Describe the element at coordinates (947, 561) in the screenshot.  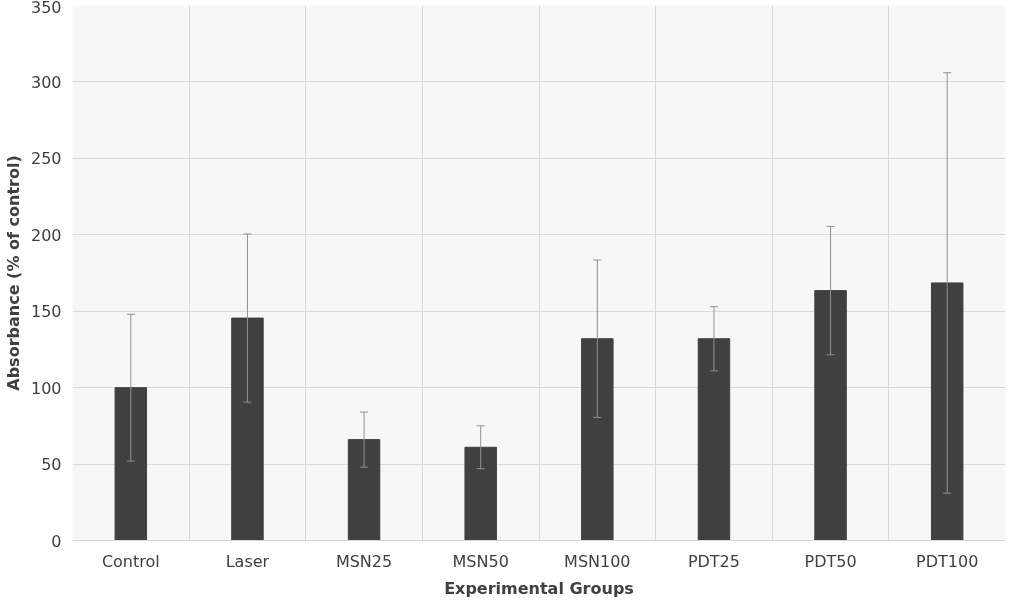
I see `x-tick-label: PDT100` at that location.